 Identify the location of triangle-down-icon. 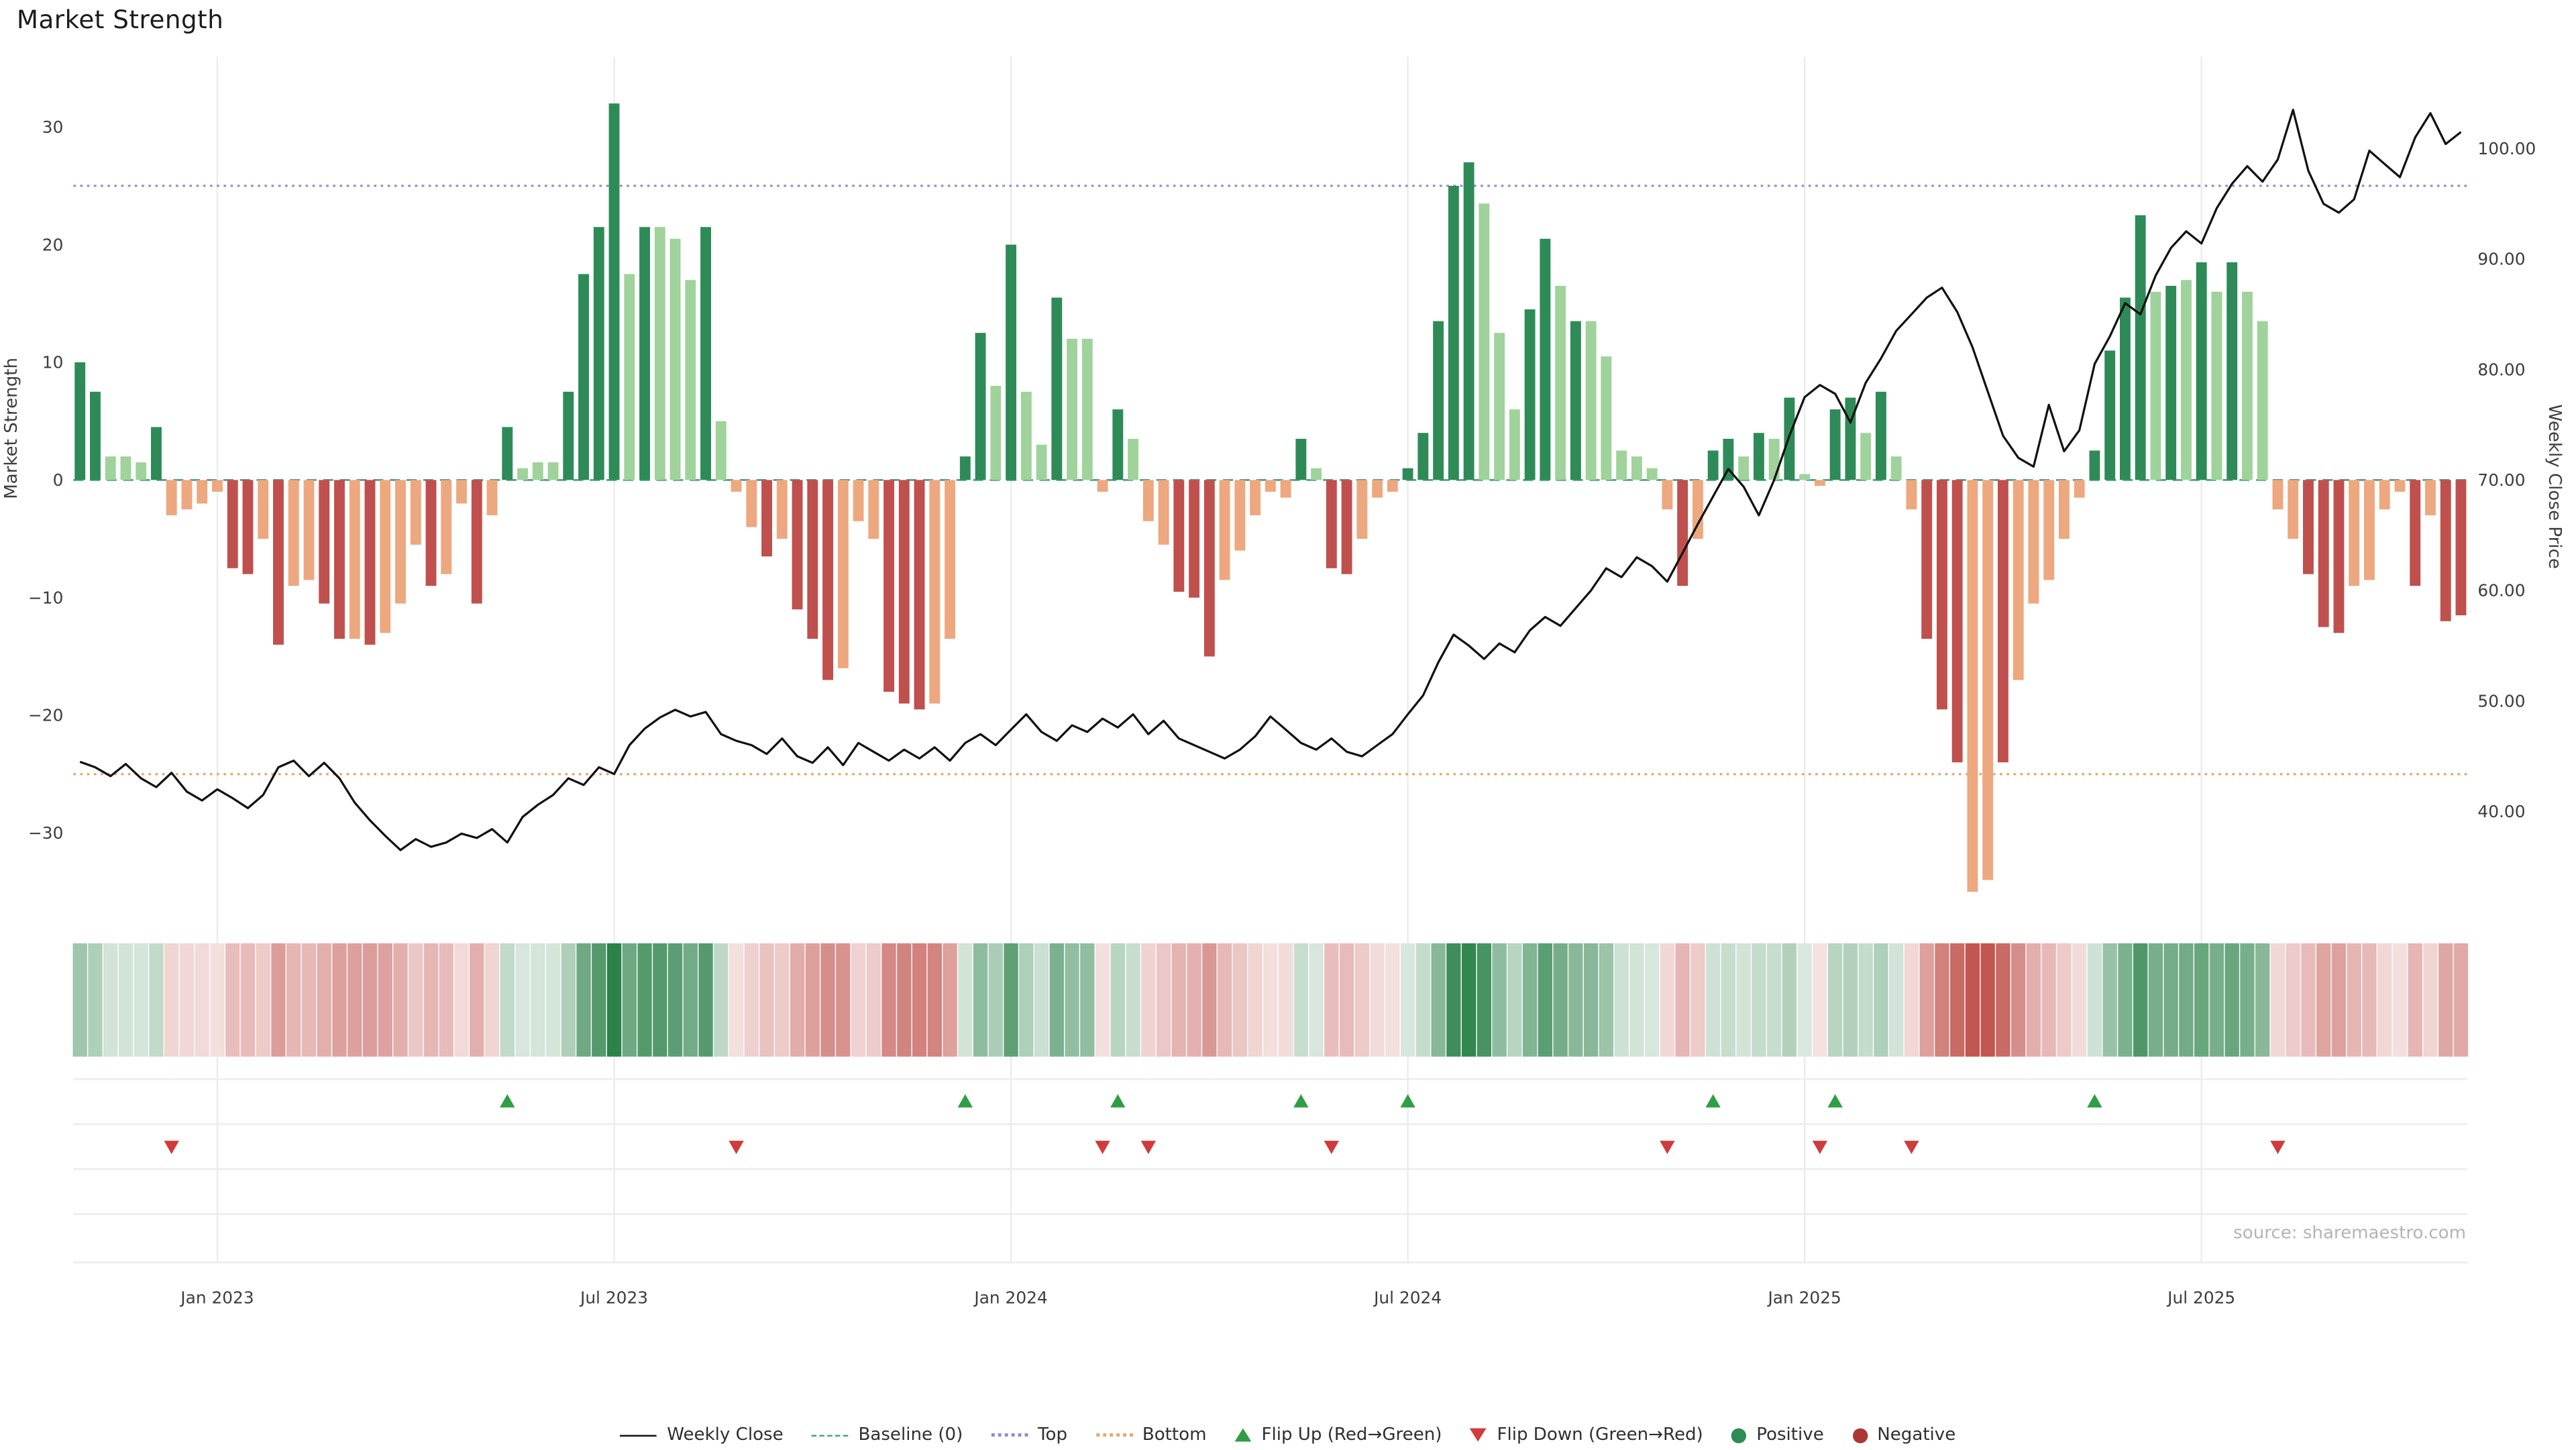
(1478, 1435).